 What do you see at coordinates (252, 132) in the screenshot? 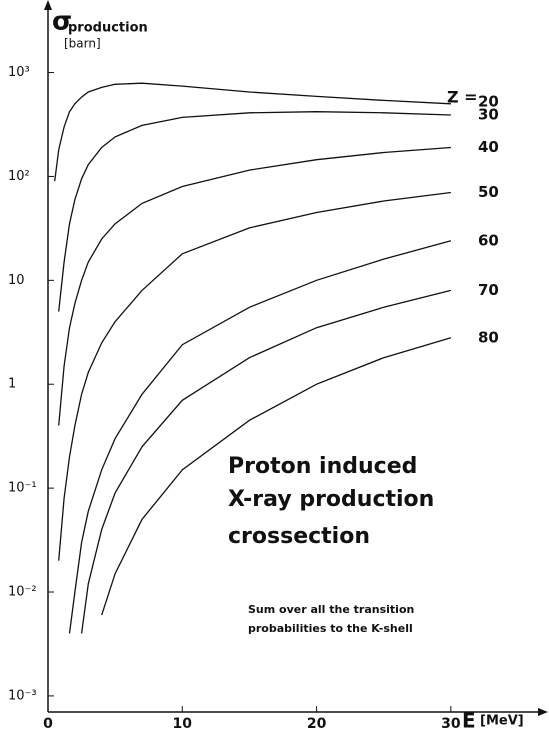
I see `curve` at bounding box center [252, 132].